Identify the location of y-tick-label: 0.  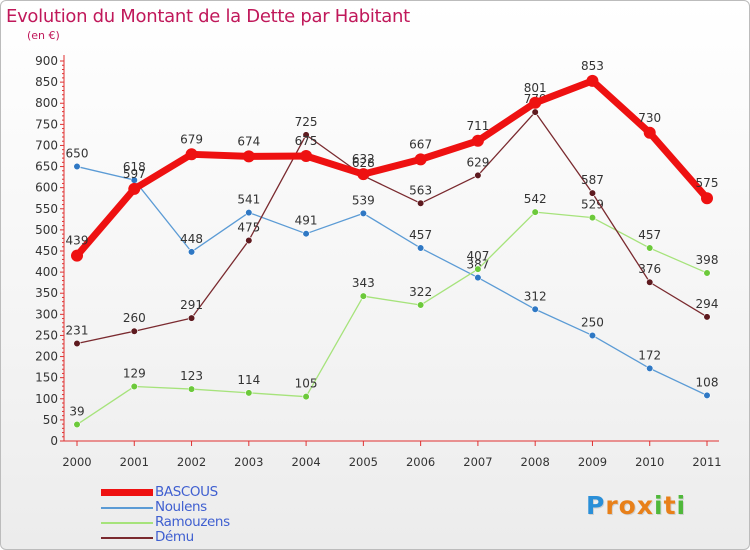
(54, 441).